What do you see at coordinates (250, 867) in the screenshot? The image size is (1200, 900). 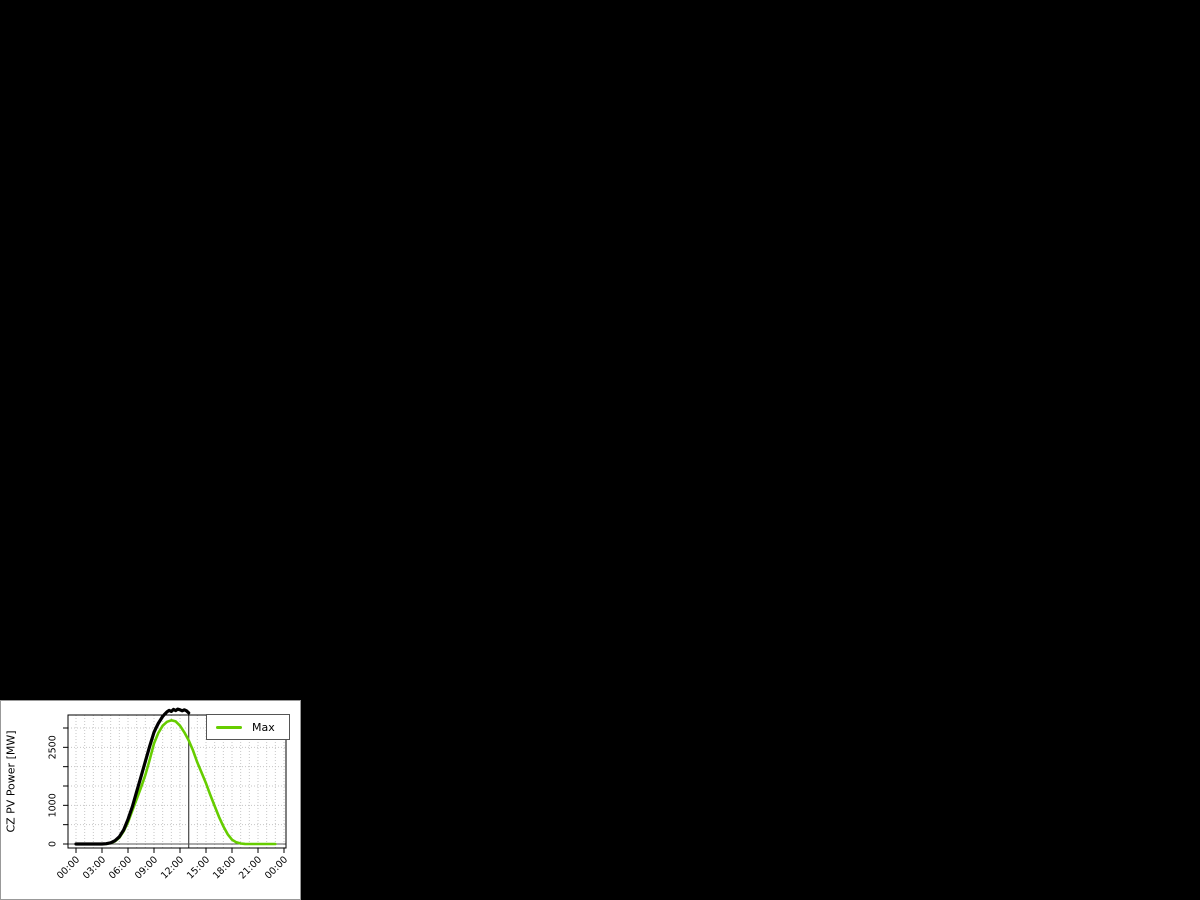 I see `x-tick-label: 21:00` at bounding box center [250, 867].